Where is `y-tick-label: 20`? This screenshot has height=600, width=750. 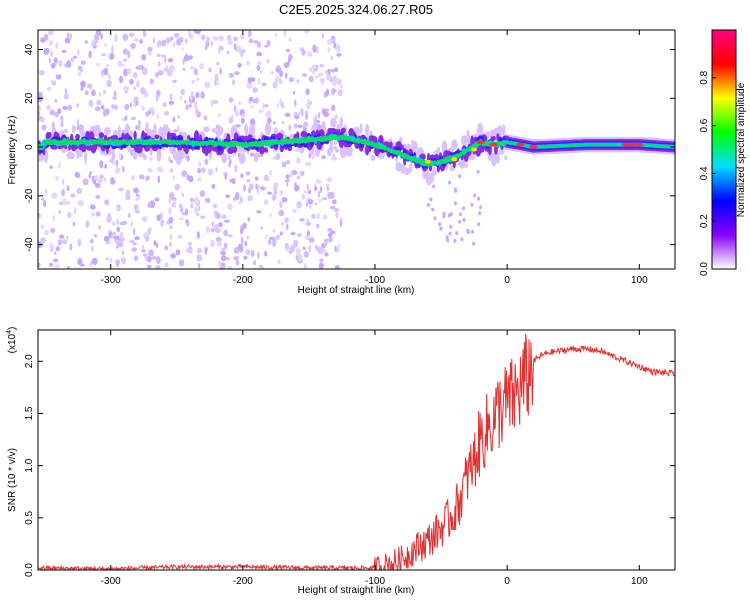
y-tick-label: 20 is located at coordinates (29, 98).